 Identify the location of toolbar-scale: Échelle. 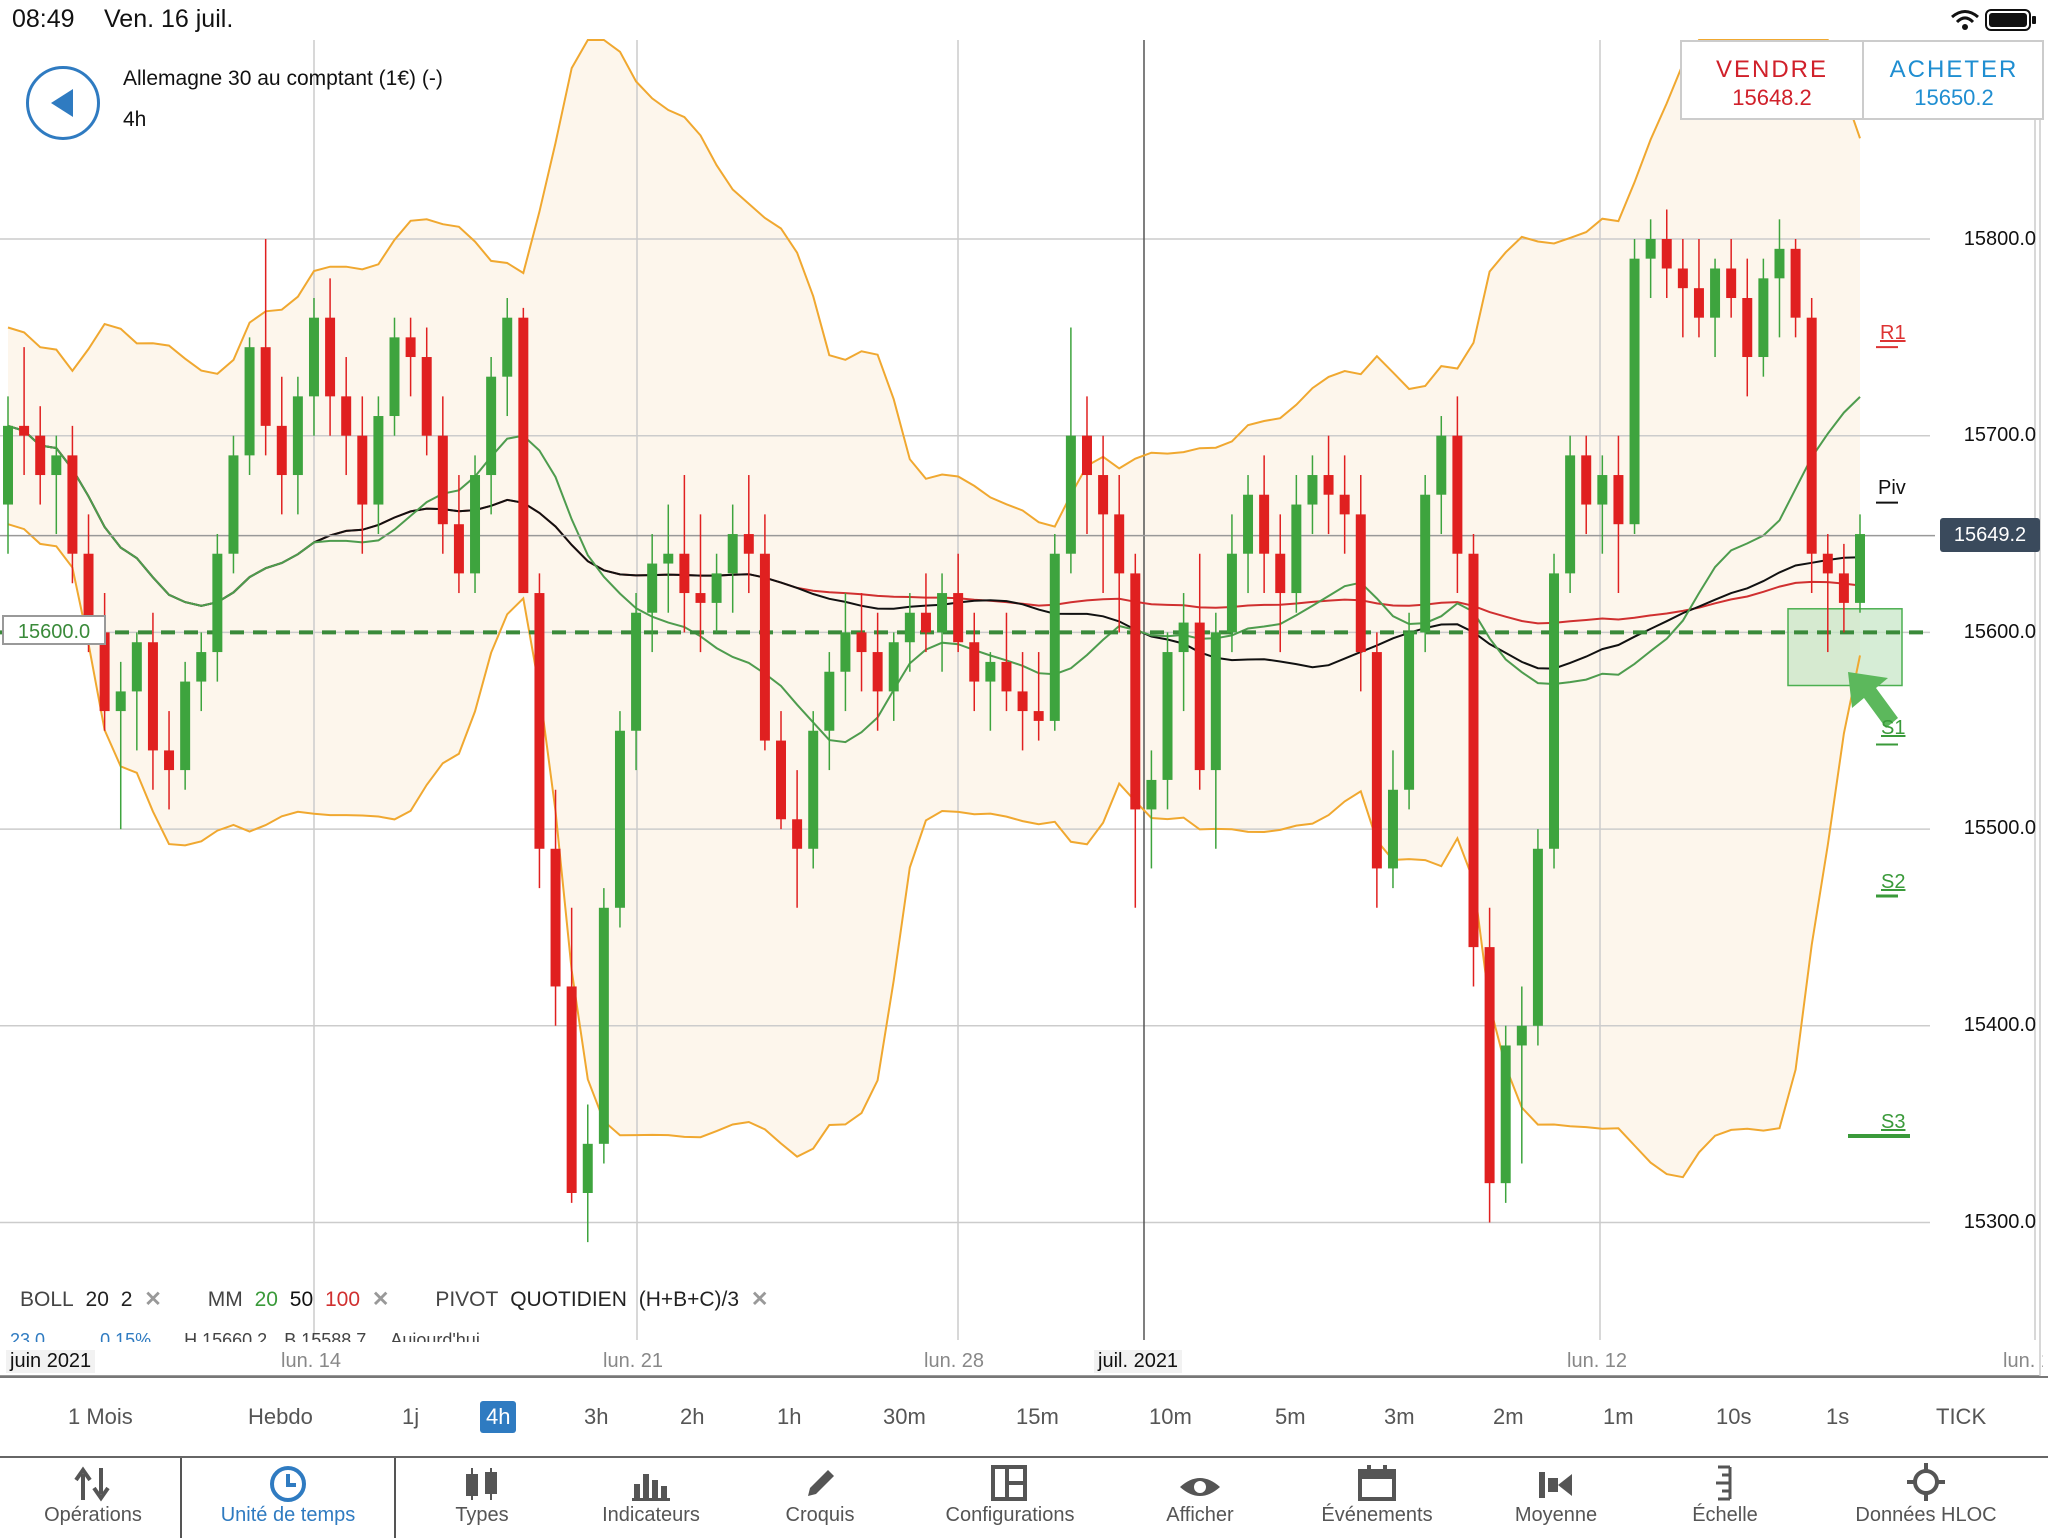
(1725, 1498).